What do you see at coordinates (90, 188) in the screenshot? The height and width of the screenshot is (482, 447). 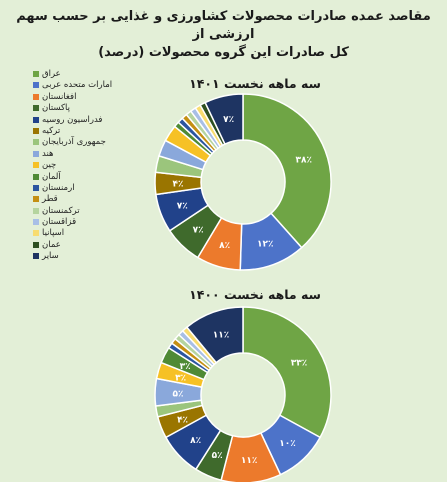 I see `legend-item: ارمنستان` at bounding box center [90, 188].